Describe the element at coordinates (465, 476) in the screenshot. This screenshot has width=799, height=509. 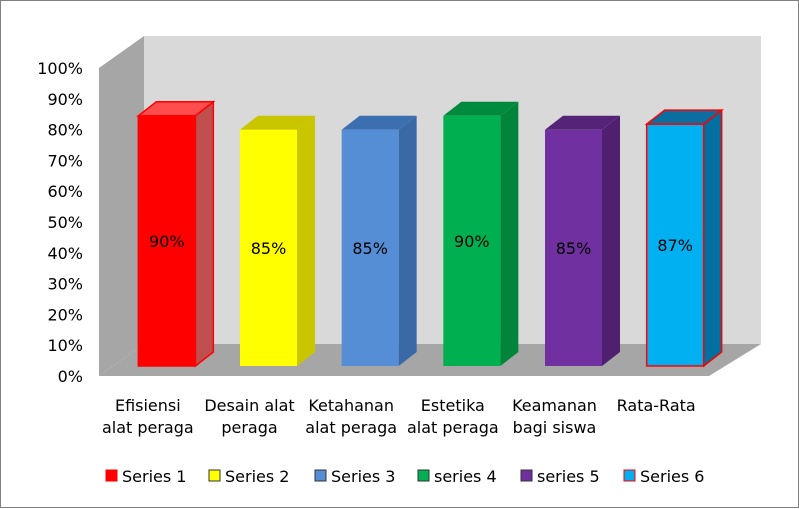
I see `legend-label: series 4` at that location.